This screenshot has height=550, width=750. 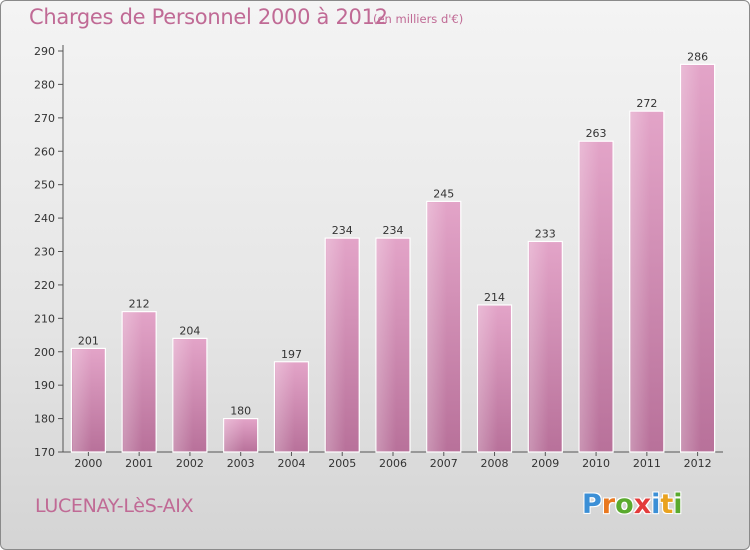 What do you see at coordinates (667, 504) in the screenshot?
I see `logo-letter: t` at bounding box center [667, 504].